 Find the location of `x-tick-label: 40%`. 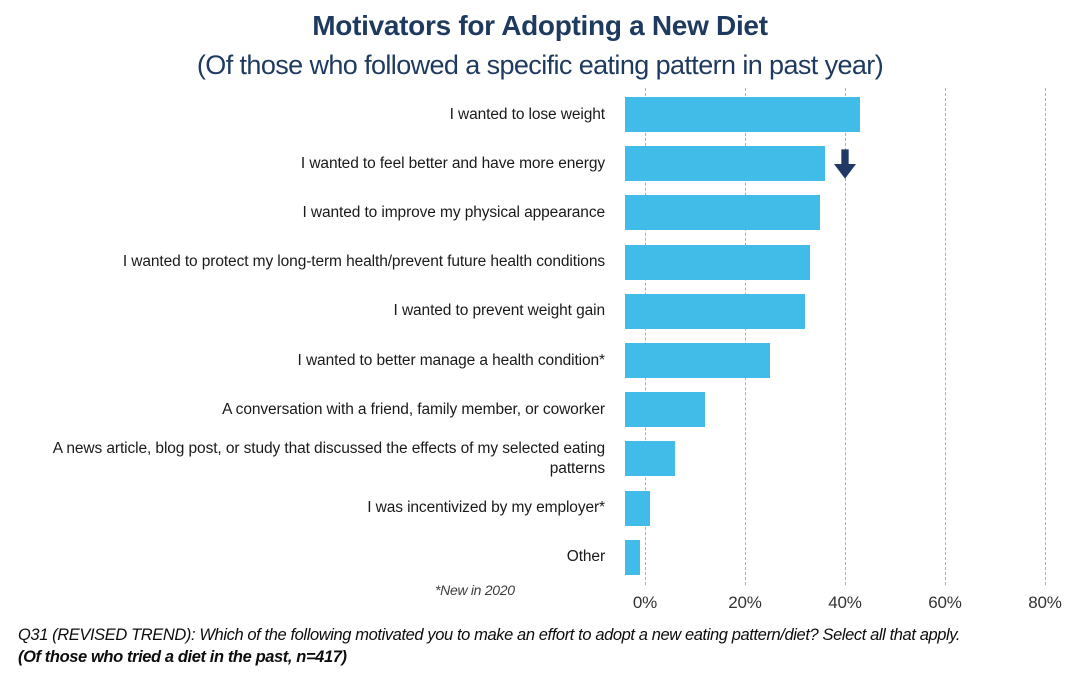

x-tick-label: 40% is located at coordinates (845, 602).